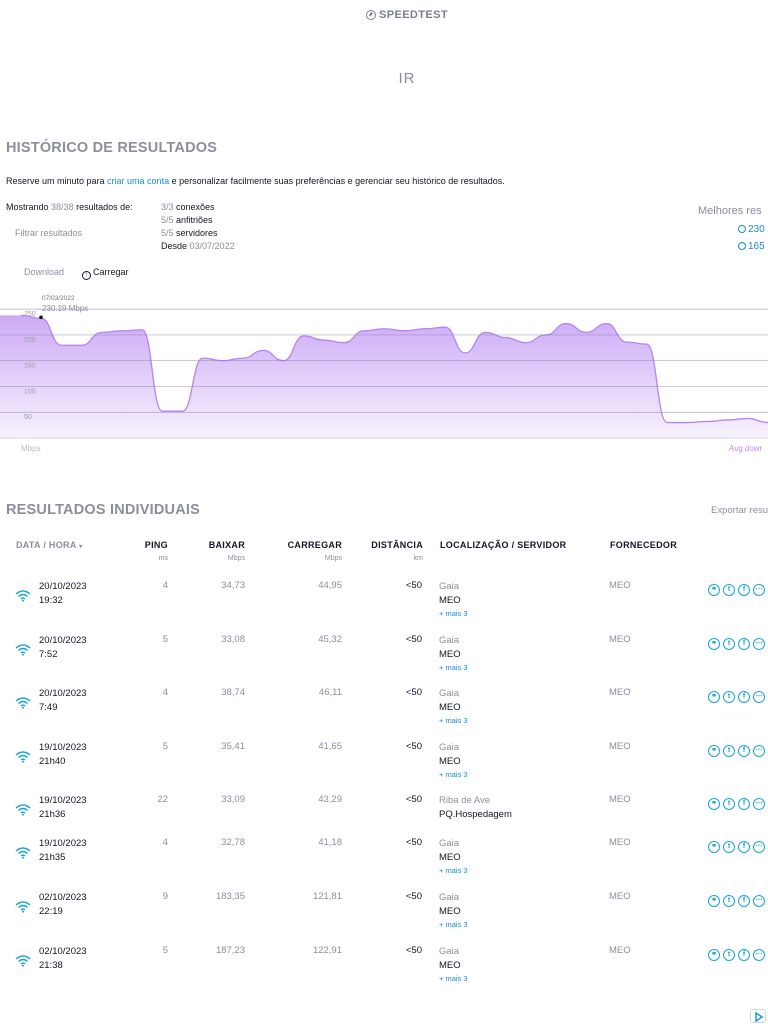 Image resolution: width=768 pixels, height=1028 pixels. What do you see at coordinates (165, 746) in the screenshot?
I see `result-ping: 5` at bounding box center [165, 746].